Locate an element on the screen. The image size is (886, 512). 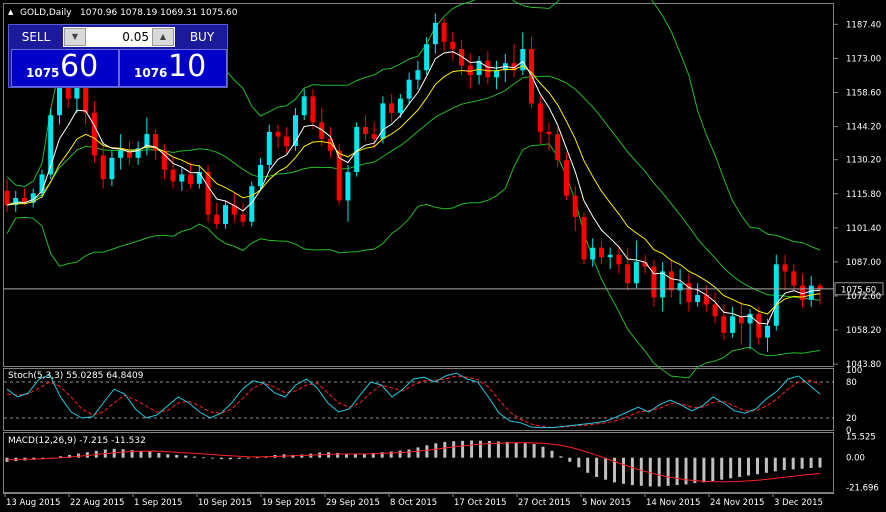
date-tick-label: 3 Dec 2015 is located at coordinates (798, 503).